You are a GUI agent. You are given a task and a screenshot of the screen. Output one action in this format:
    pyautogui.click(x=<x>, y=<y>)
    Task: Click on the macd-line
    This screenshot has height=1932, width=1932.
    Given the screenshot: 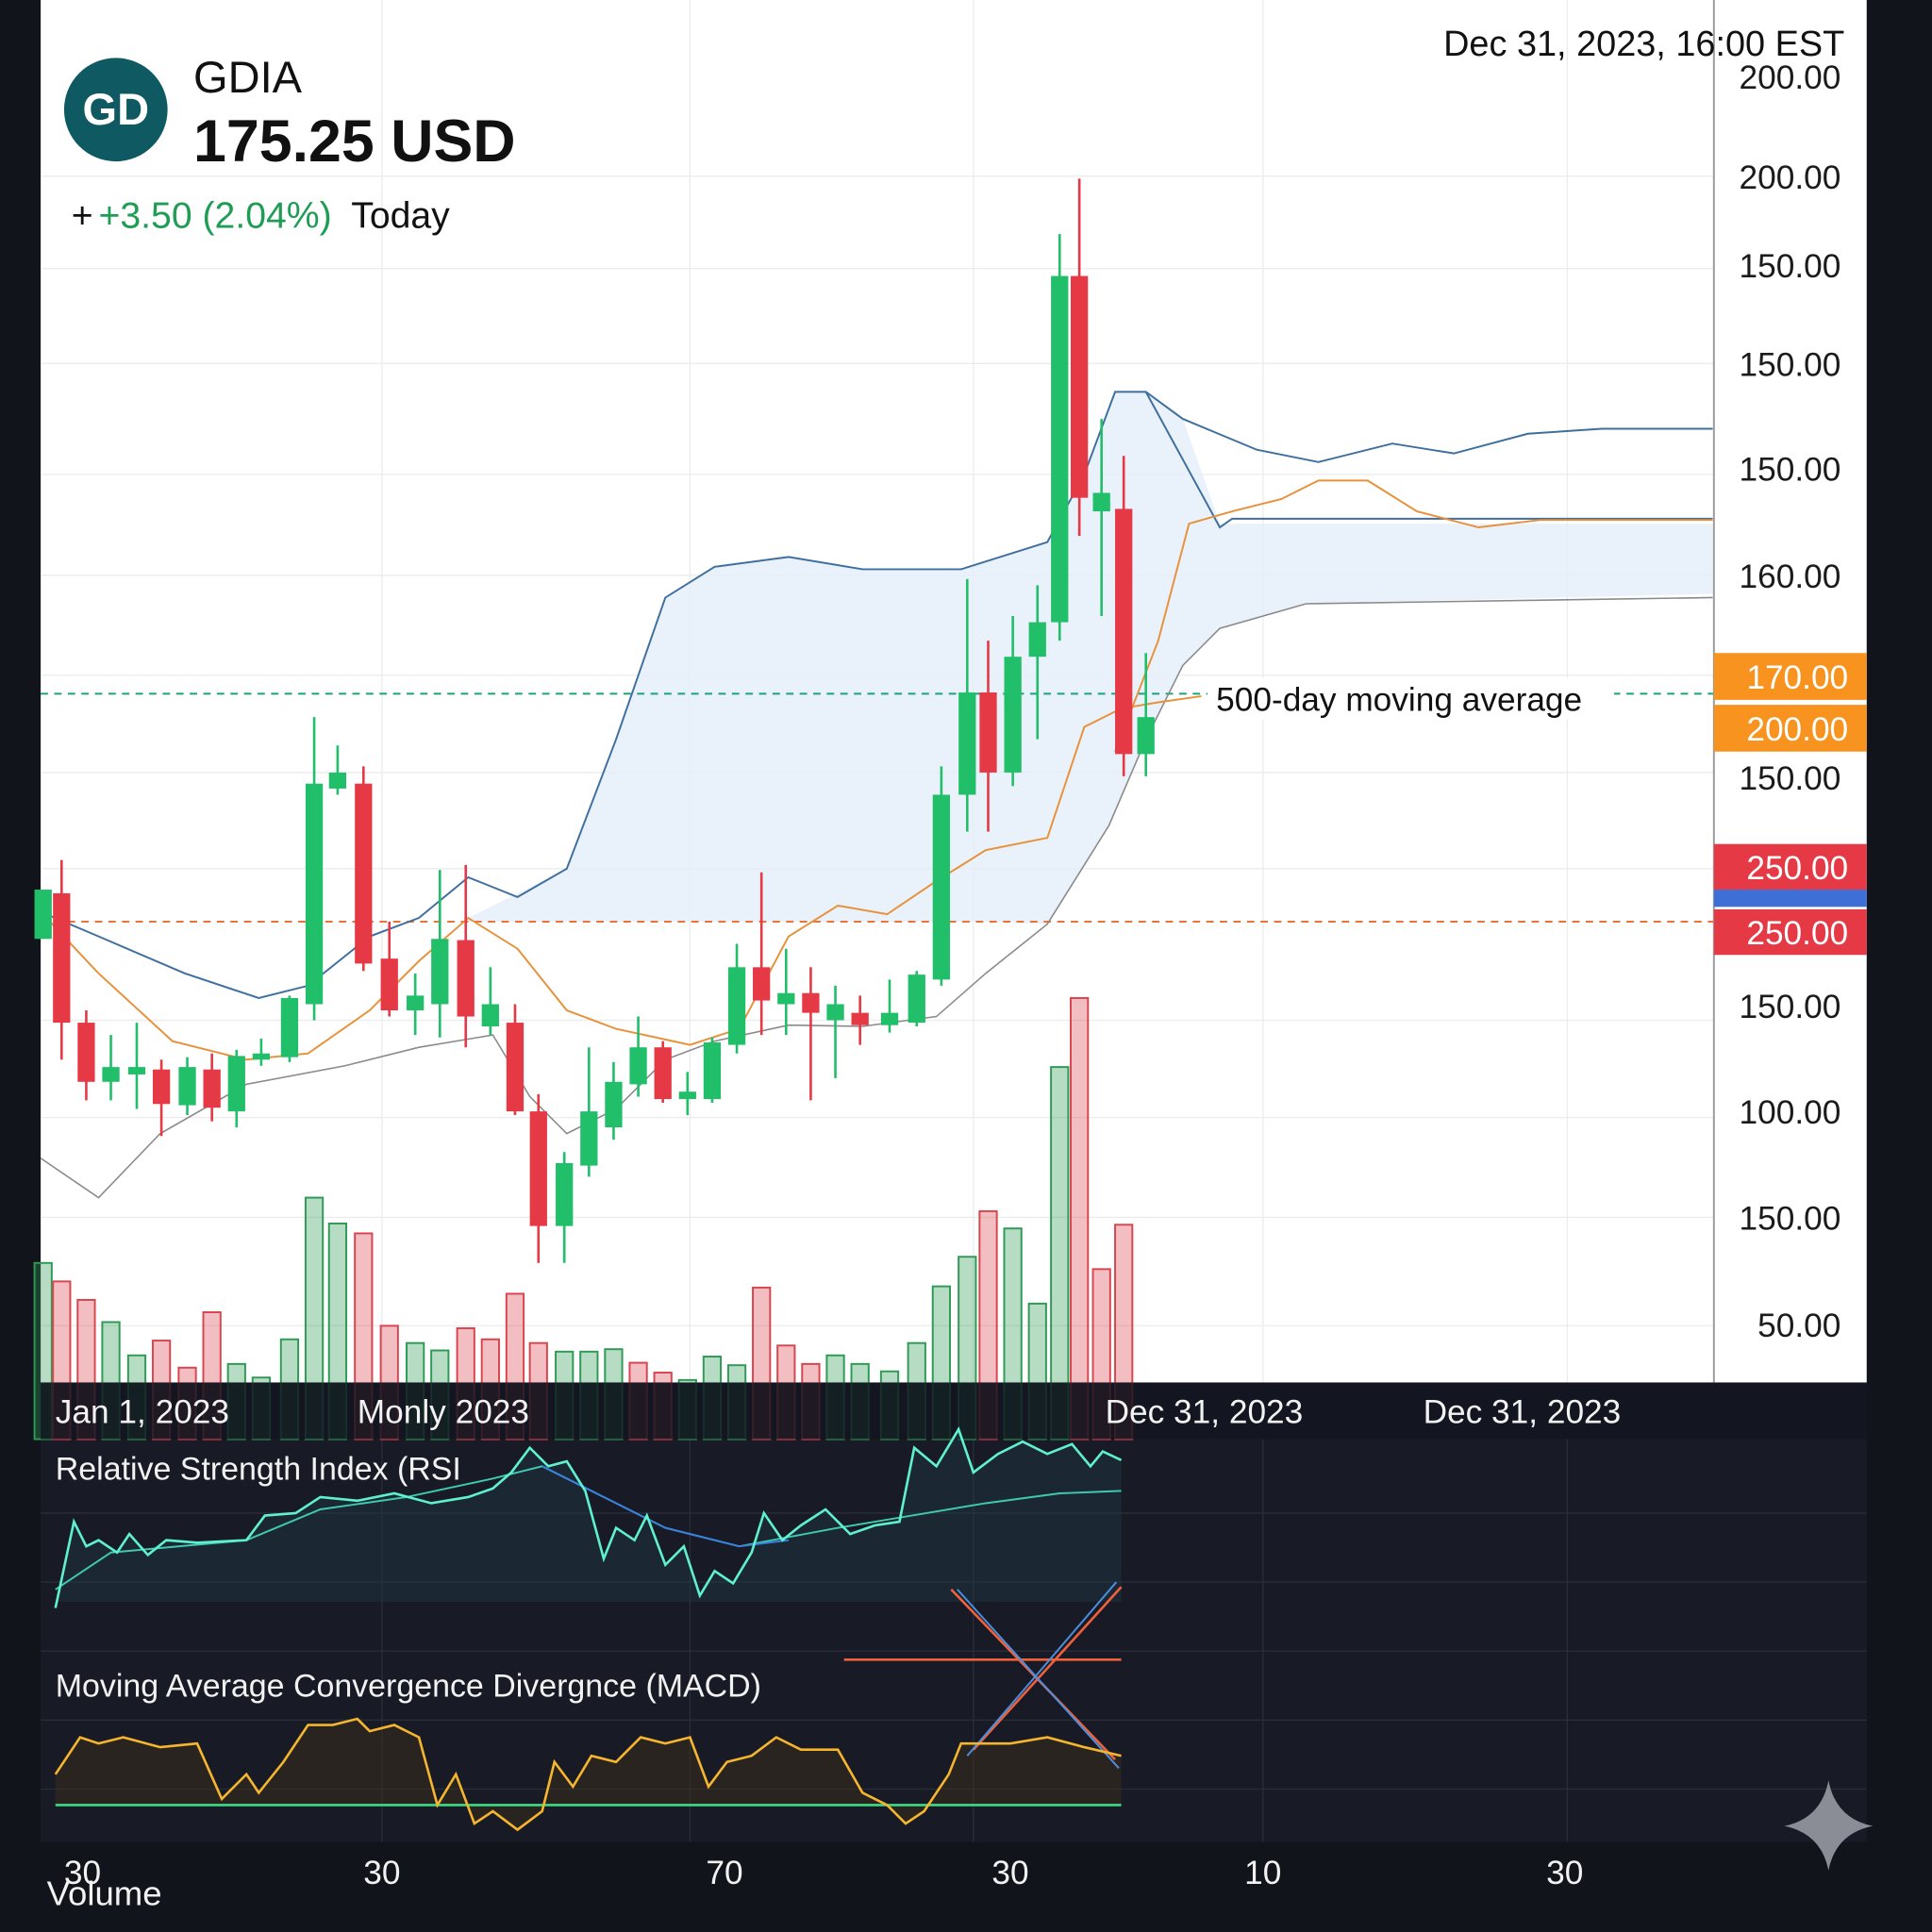 What is the action you would take?
    pyautogui.click(x=588, y=1775)
    